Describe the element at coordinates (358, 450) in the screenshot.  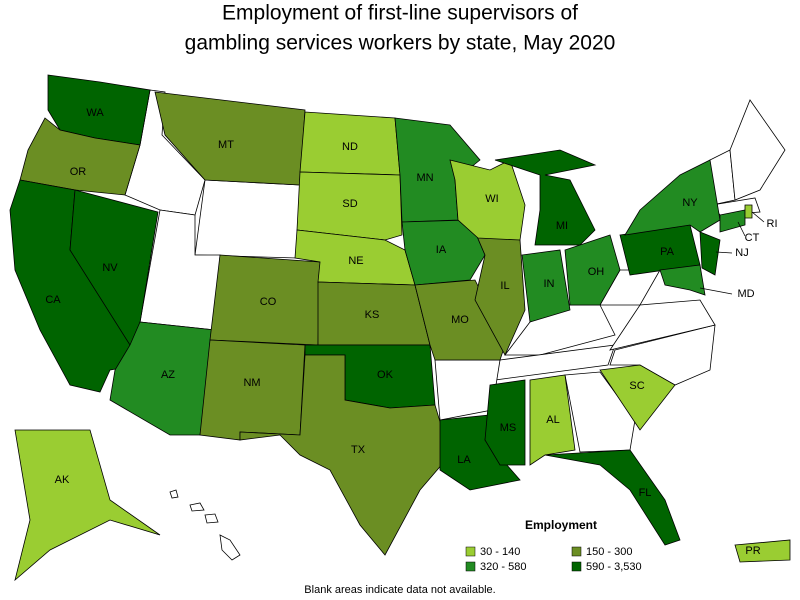
I see `state-label: TX` at that location.